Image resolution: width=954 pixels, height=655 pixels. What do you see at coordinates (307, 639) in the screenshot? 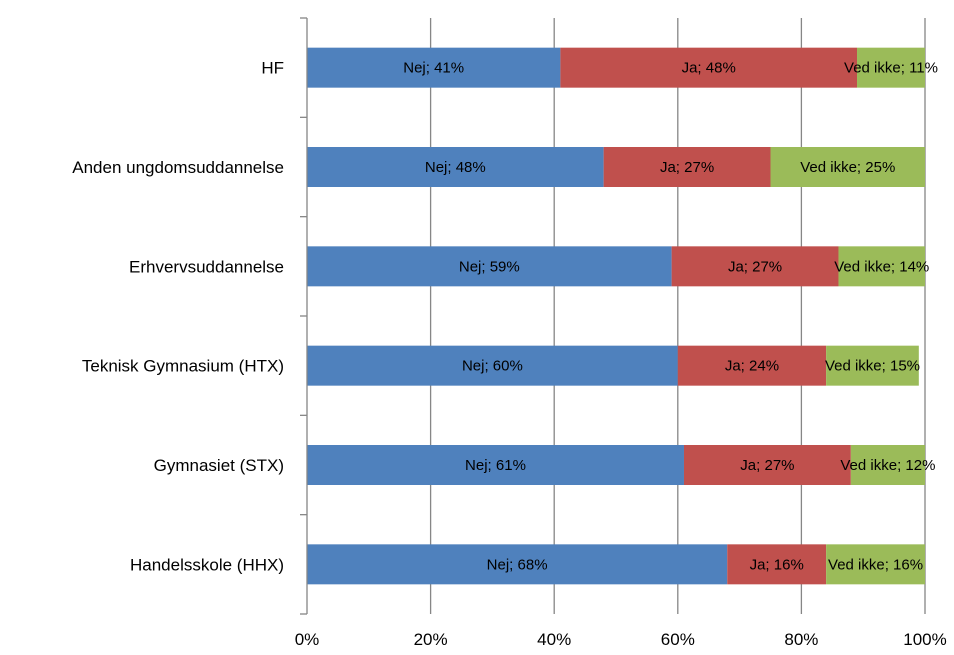
I see `x-tick-label: 0%` at bounding box center [307, 639].